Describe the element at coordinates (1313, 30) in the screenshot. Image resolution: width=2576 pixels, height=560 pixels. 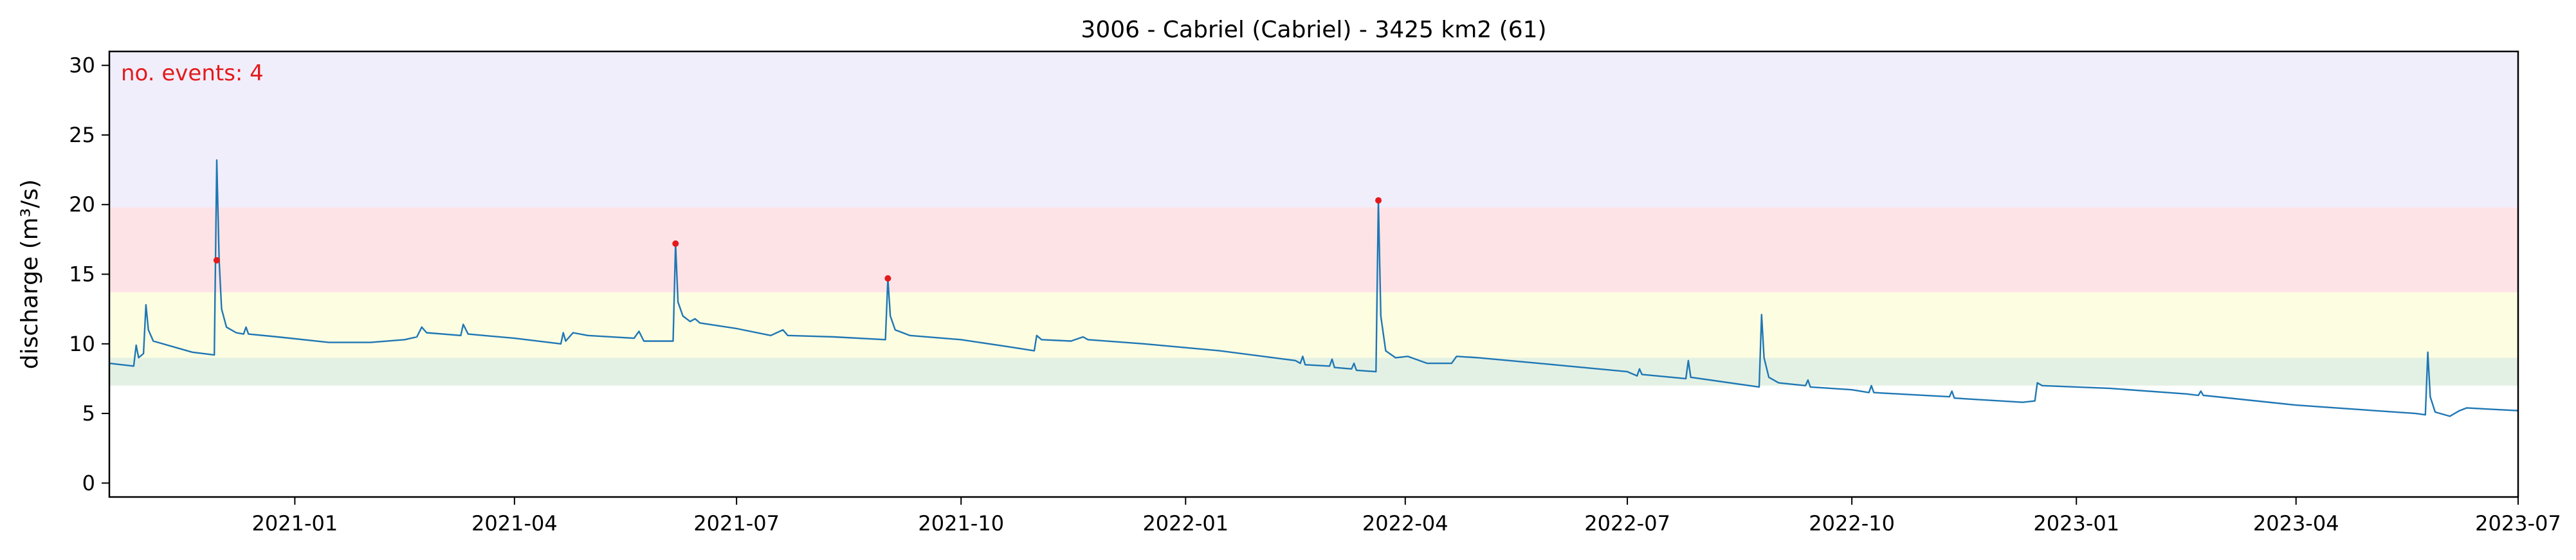
I see `chart-title: 3006 - Cabriel (Cabriel) - 3425 km2 (61)` at that location.